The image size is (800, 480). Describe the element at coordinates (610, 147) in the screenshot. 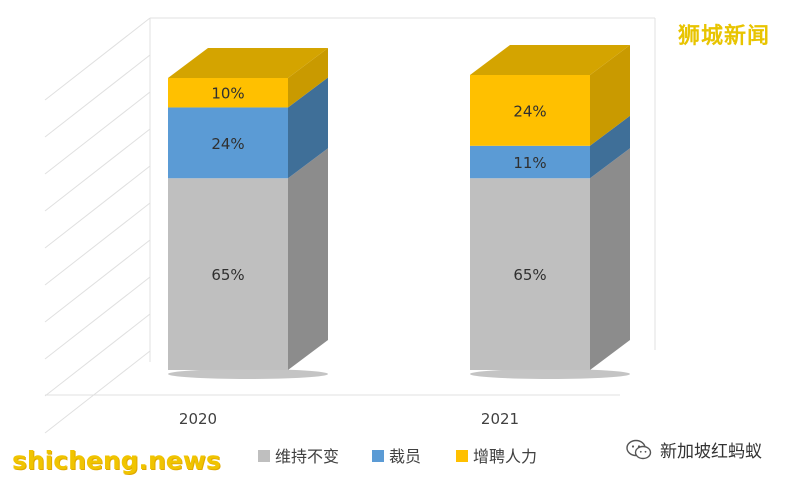

I see `bar-side-2021-裁员` at that location.